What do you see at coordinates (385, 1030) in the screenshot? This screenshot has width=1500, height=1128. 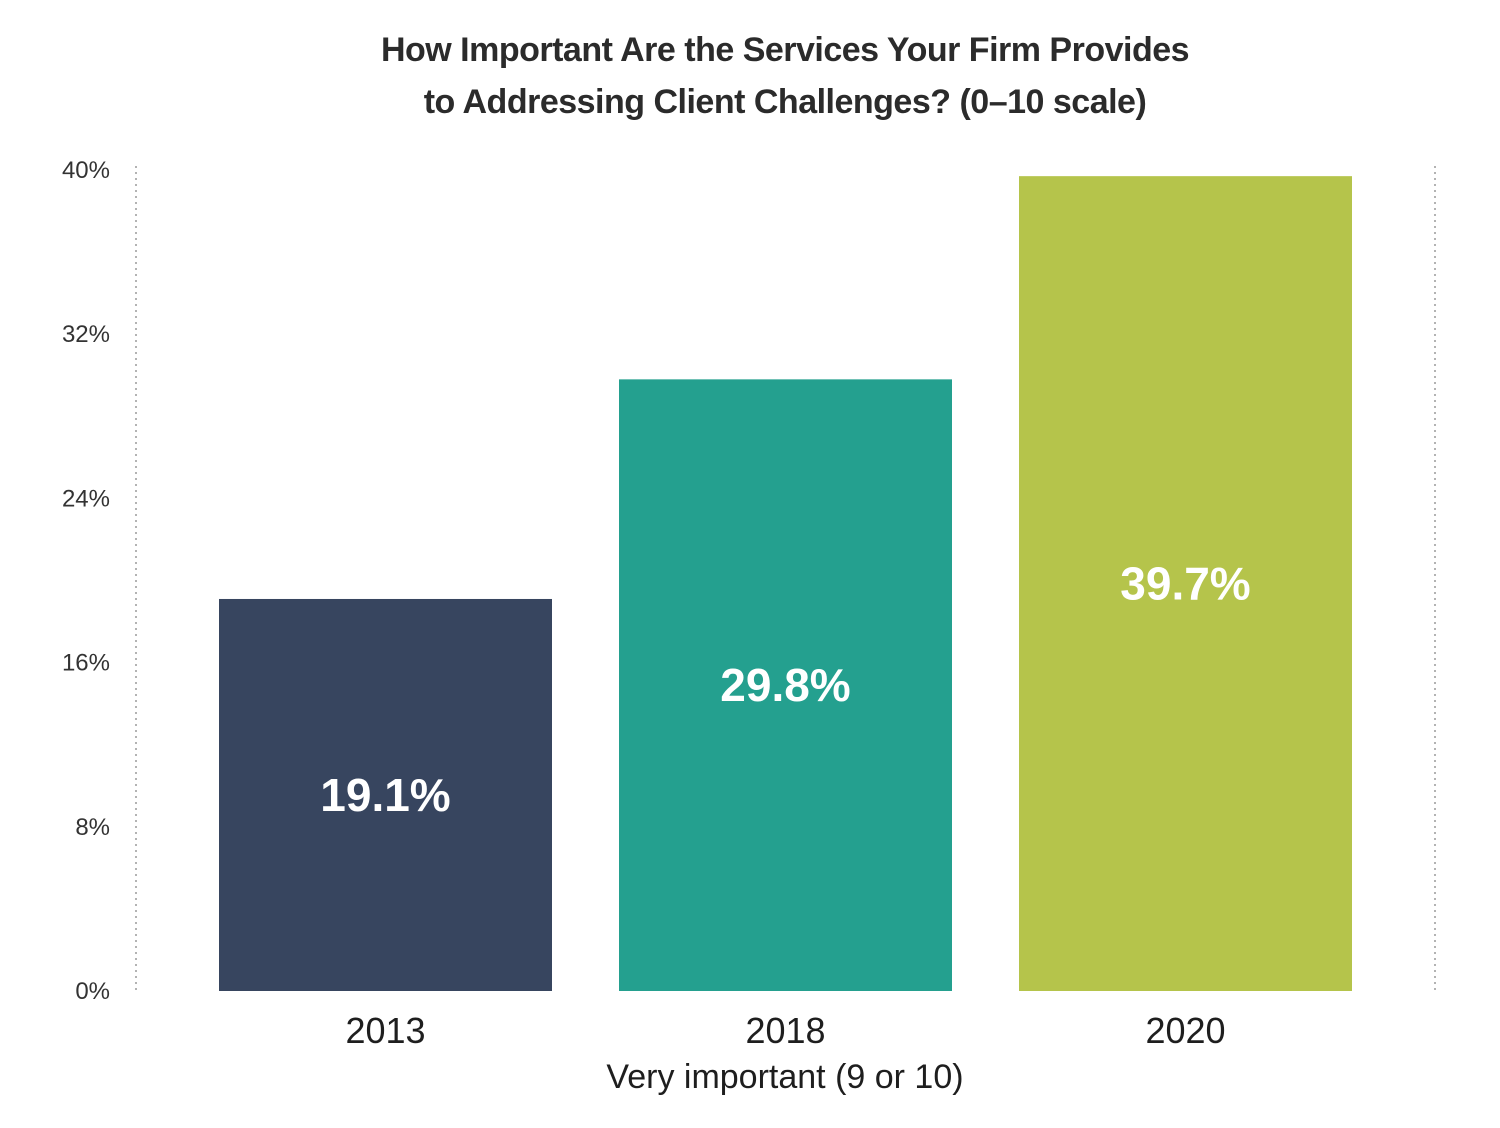 I see `x-tick-label-2013: 2013` at bounding box center [385, 1030].